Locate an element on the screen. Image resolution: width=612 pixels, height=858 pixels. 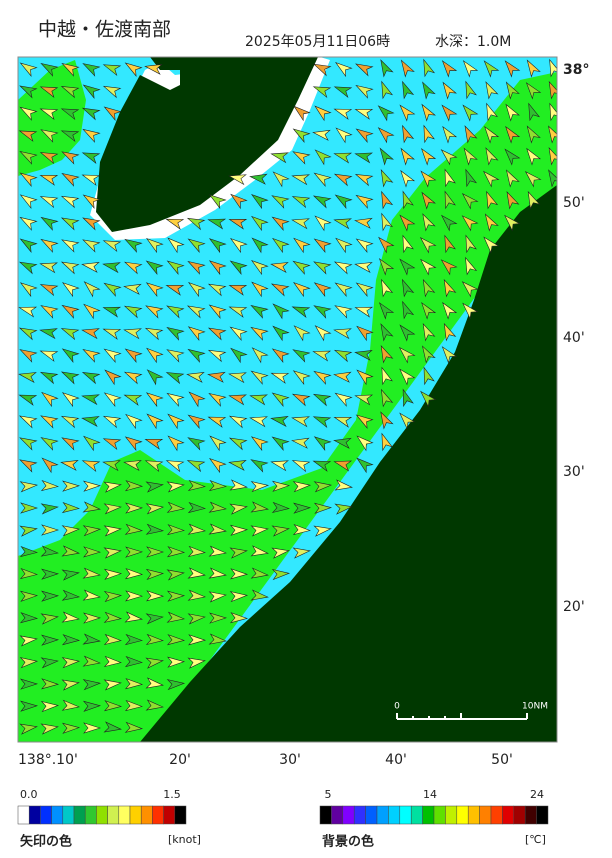
scale-end: 10NM is located at coordinates (535, 707).